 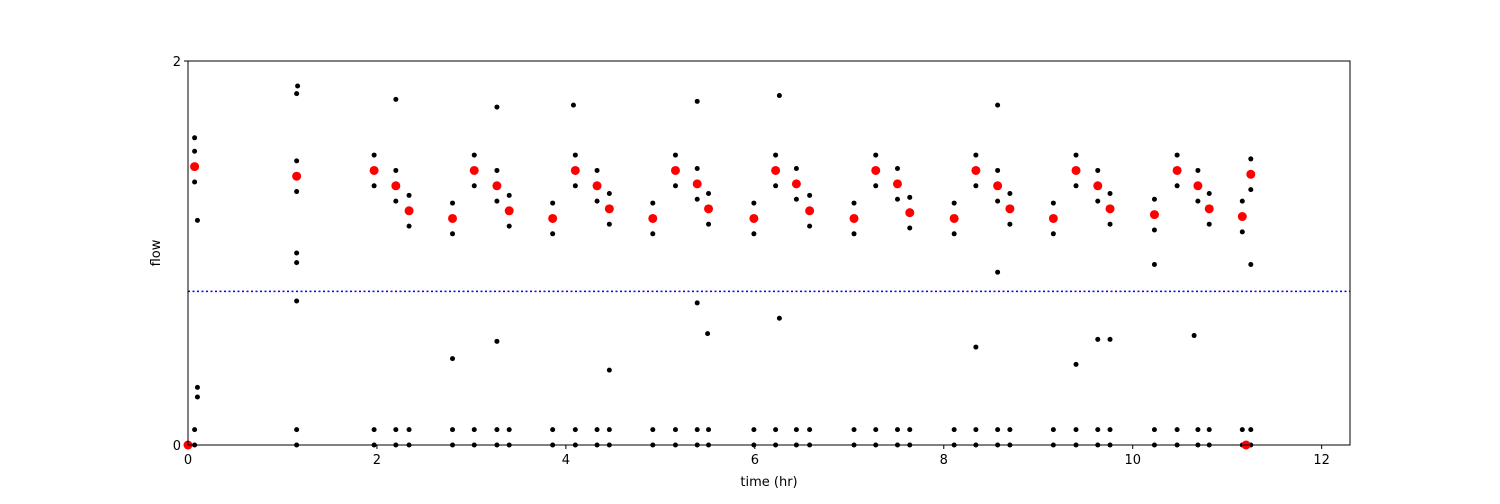 I want to click on x-axis-label: time (hr), so click(x=768, y=482).